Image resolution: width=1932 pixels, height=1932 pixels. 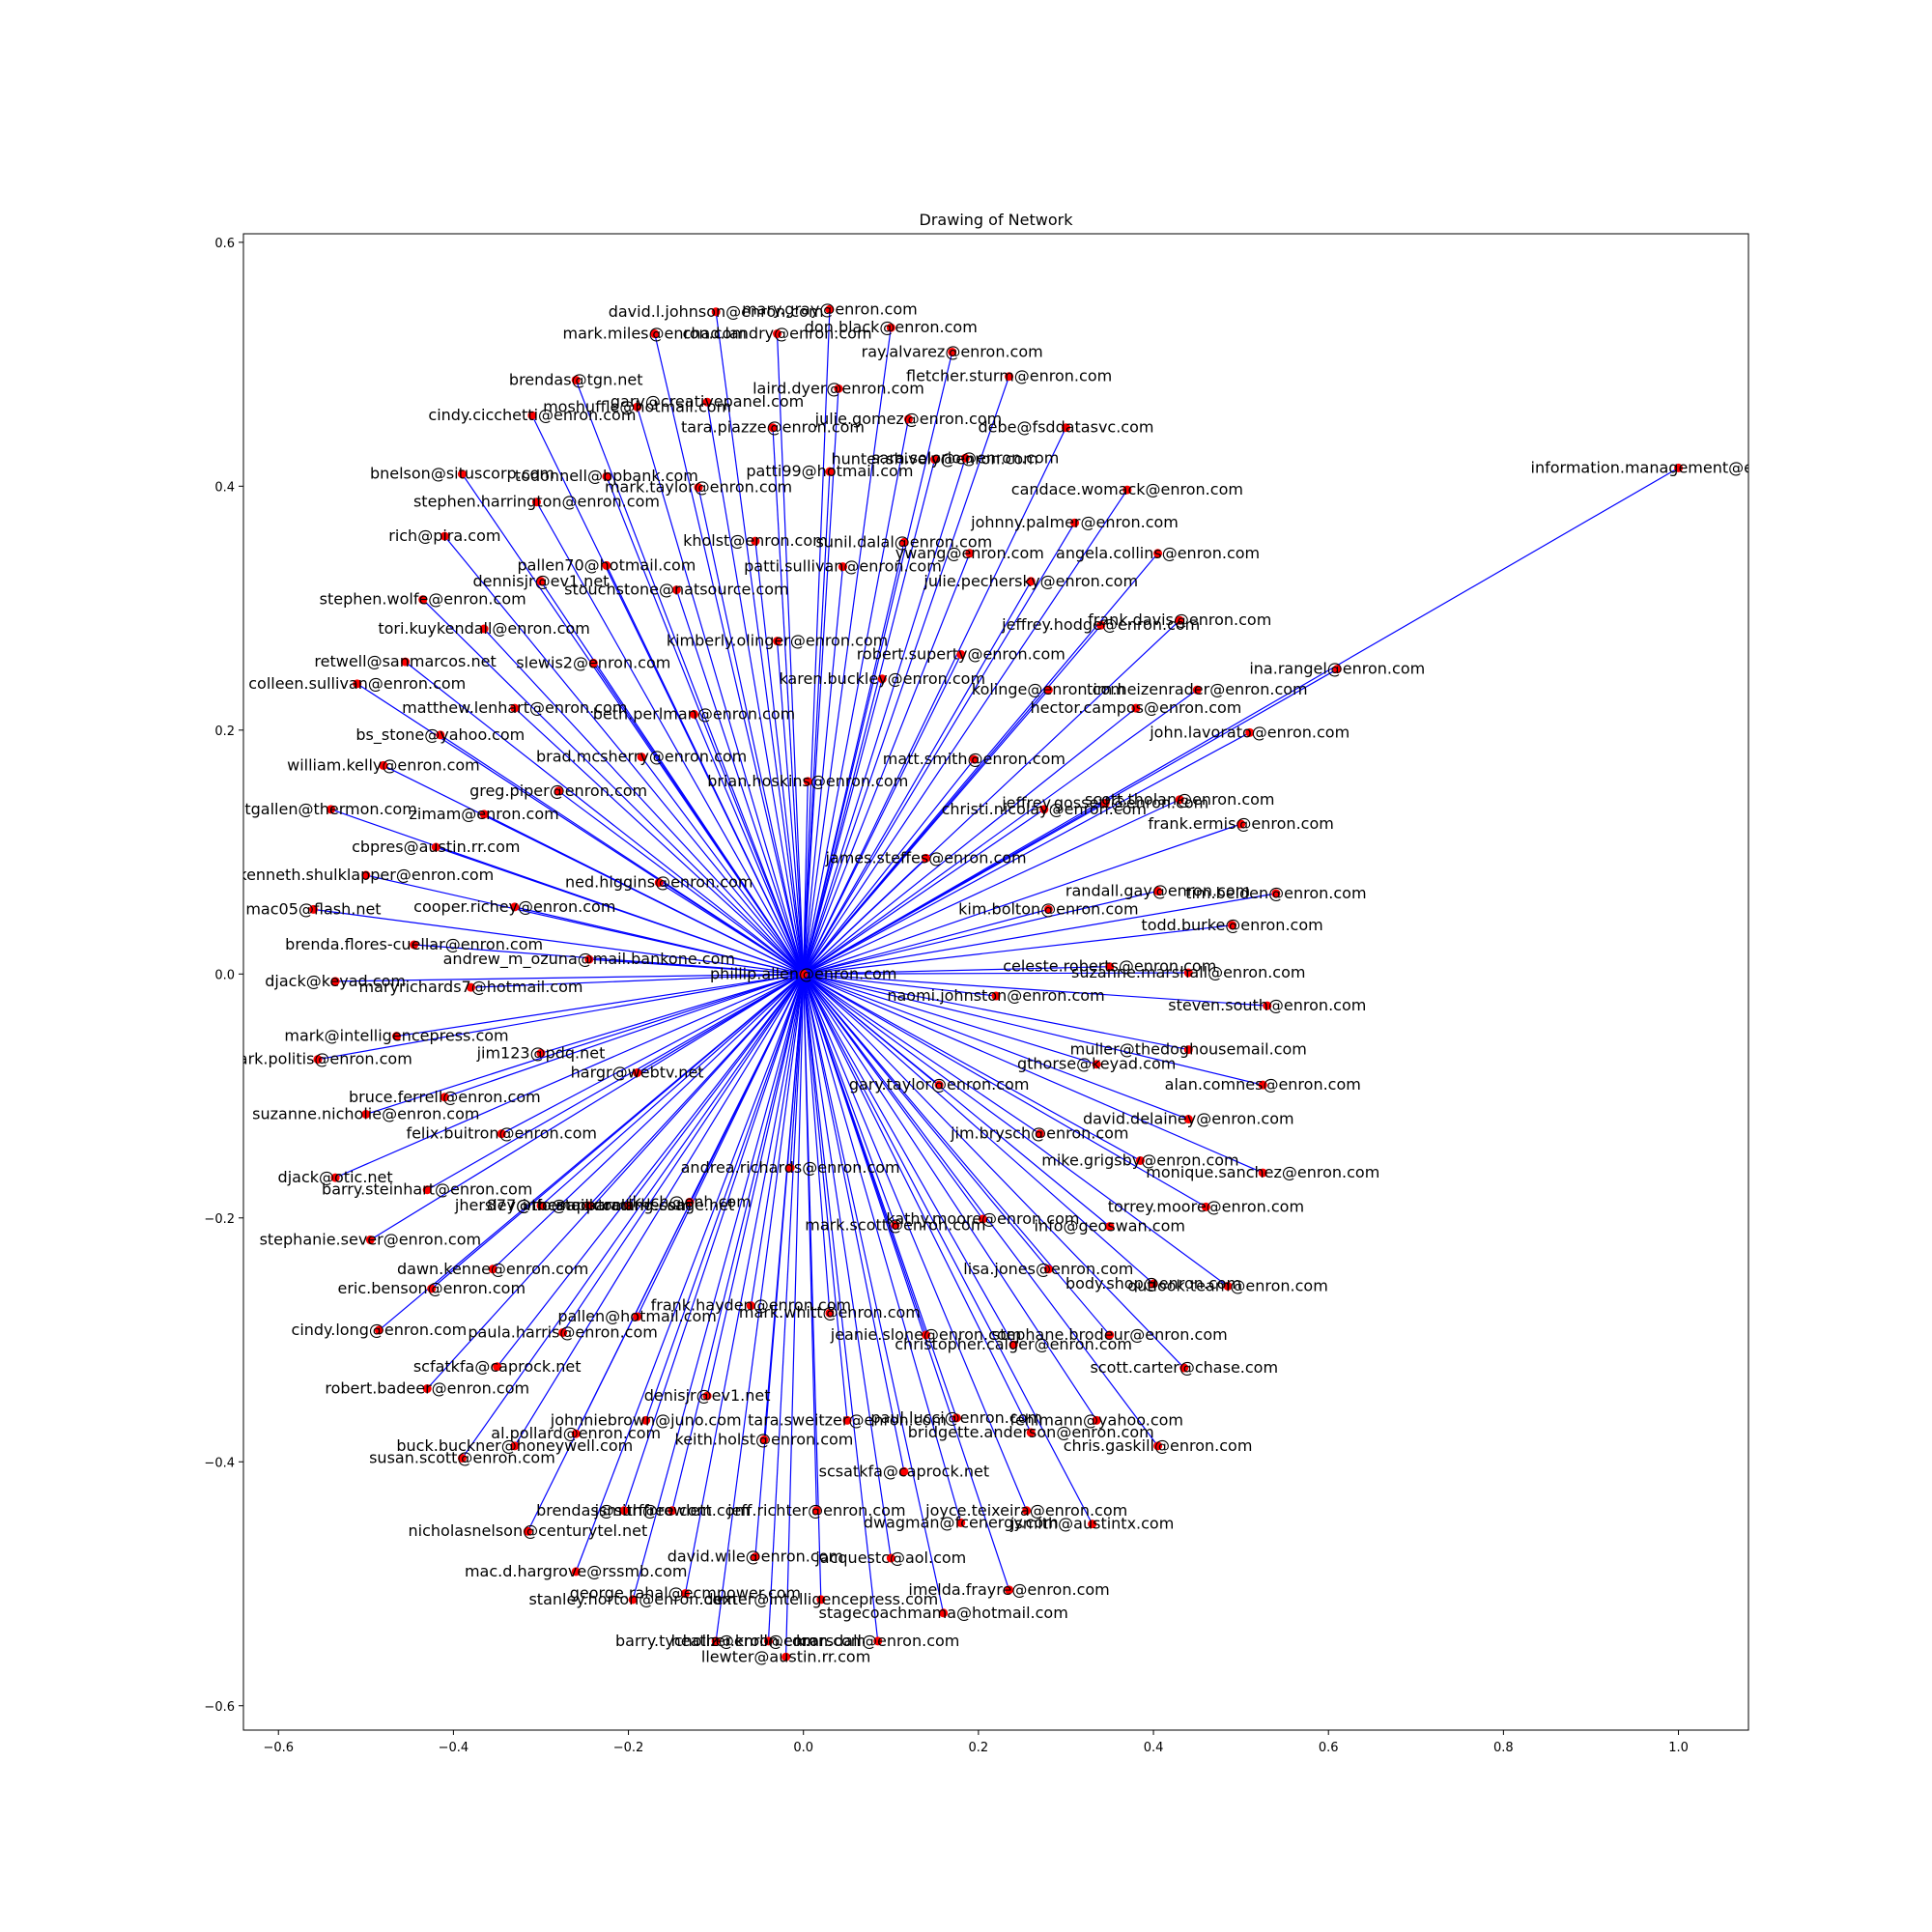 I want to click on node-label: brendas@surffree.com, so click(x=624, y=1510).